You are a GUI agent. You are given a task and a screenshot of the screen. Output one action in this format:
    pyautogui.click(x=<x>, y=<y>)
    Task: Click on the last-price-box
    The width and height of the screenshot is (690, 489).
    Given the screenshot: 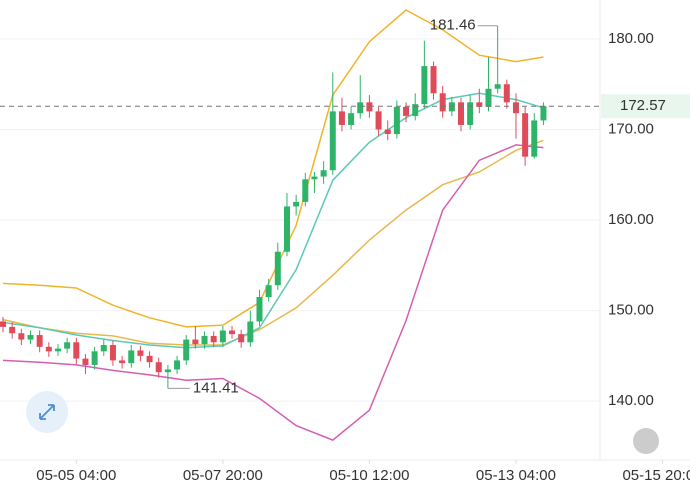 What is the action you would take?
    pyautogui.click(x=645, y=106)
    